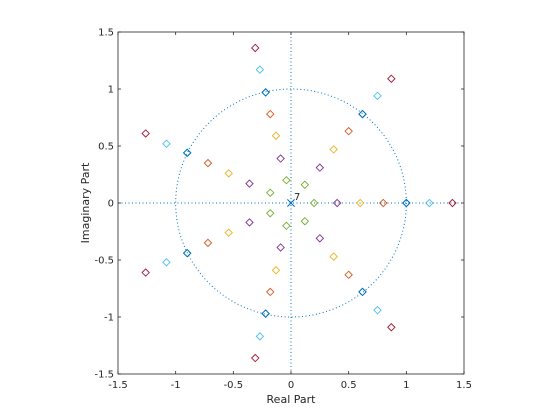  Describe the element at coordinates (111, 204) in the screenshot. I see `y-tick-label-3: 0` at that location.